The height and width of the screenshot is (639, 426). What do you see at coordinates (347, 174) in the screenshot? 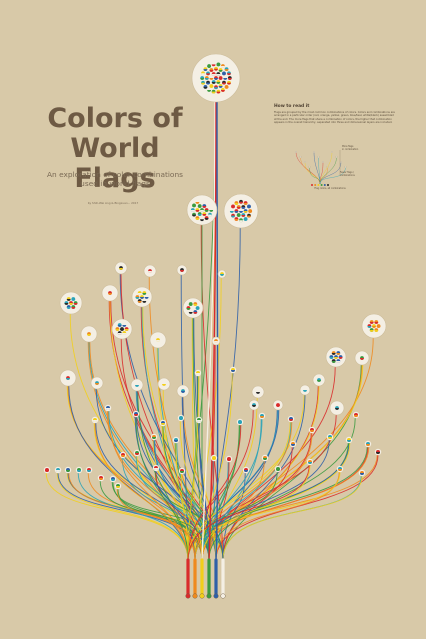
I see `legend-bottom-label: Fewer flags / combinations` at bounding box center [347, 174].